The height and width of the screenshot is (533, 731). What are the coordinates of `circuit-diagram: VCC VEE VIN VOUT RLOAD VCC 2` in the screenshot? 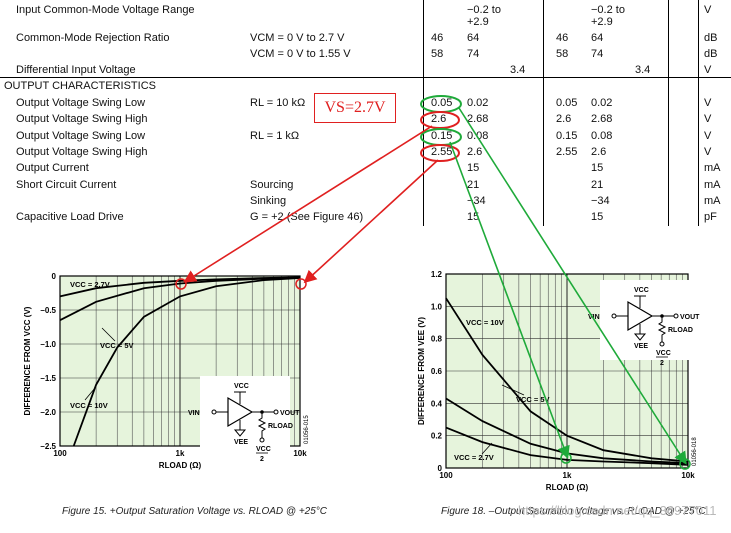 It's located at (244, 419).